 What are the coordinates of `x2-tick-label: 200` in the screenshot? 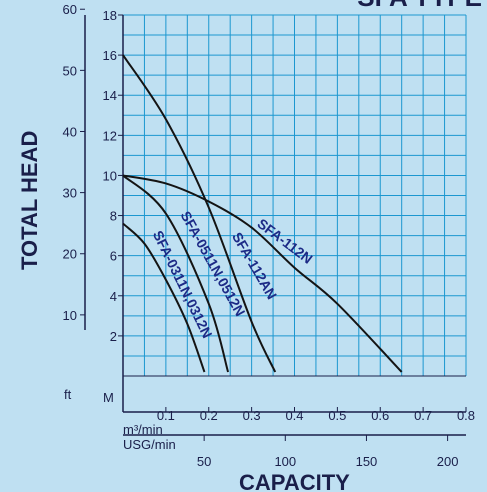 It's located at (448, 461).